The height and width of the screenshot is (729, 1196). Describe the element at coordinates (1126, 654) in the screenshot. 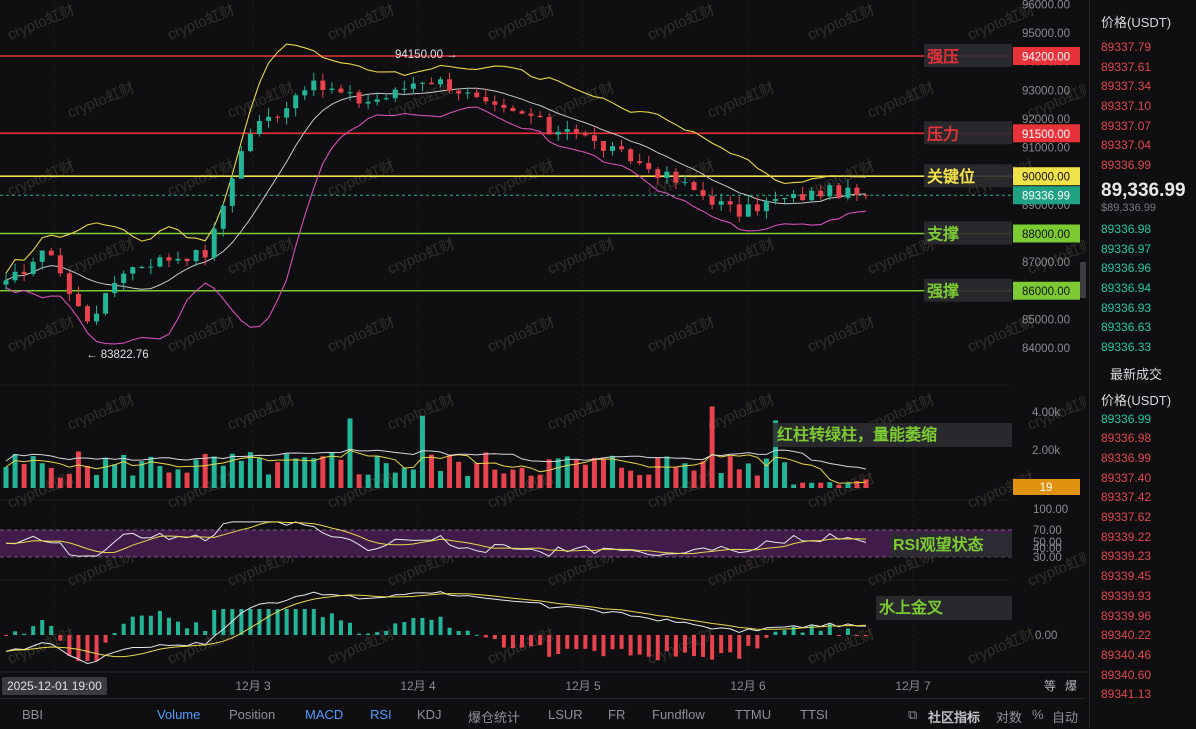

I see `trade-row: 89340.46` at that location.